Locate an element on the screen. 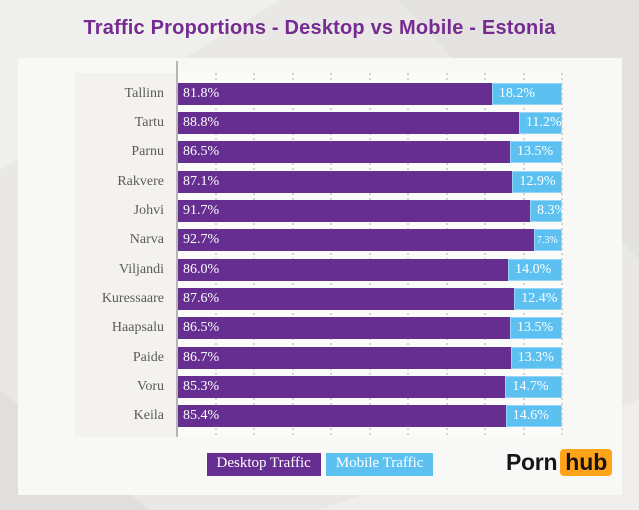 This screenshot has height=510, width=639. mobile-value-label: 18.2% is located at coordinates (517, 93).